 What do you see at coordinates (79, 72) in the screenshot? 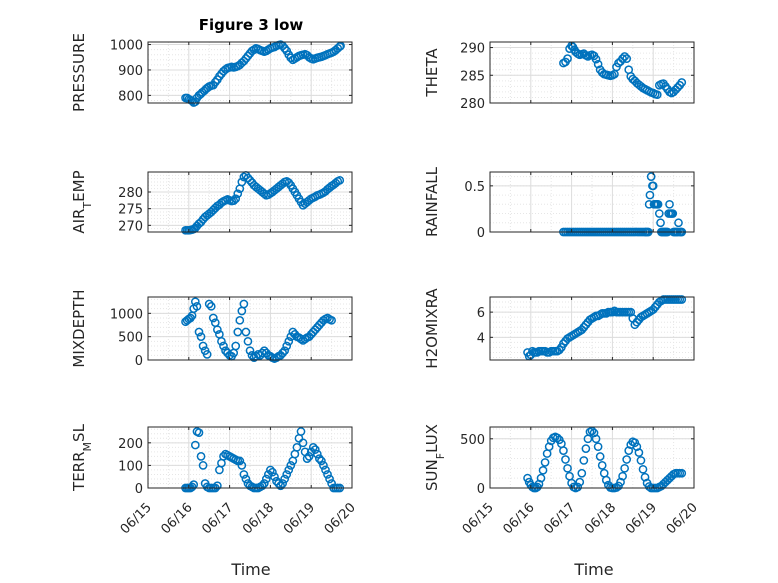
I see `y-axis-label: PRESSURE` at bounding box center [79, 72].